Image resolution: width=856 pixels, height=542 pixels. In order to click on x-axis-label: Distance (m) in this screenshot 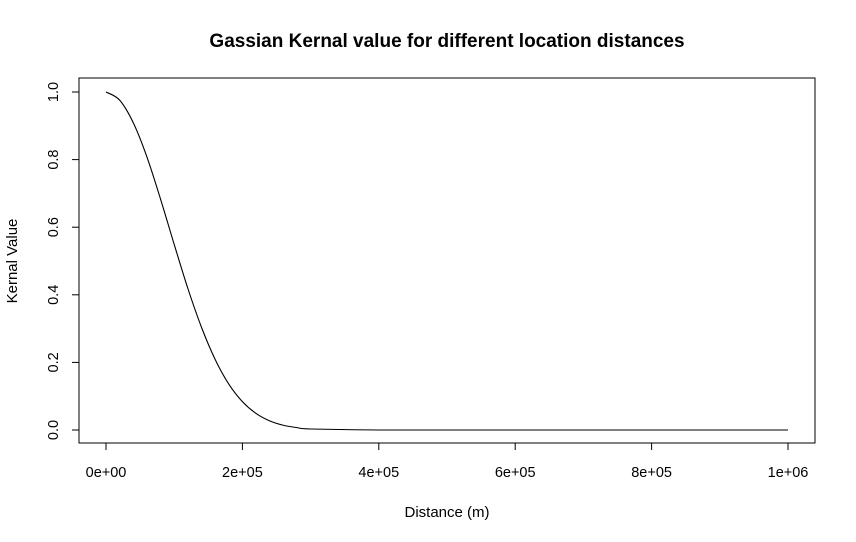, I will do `click(446, 512)`.